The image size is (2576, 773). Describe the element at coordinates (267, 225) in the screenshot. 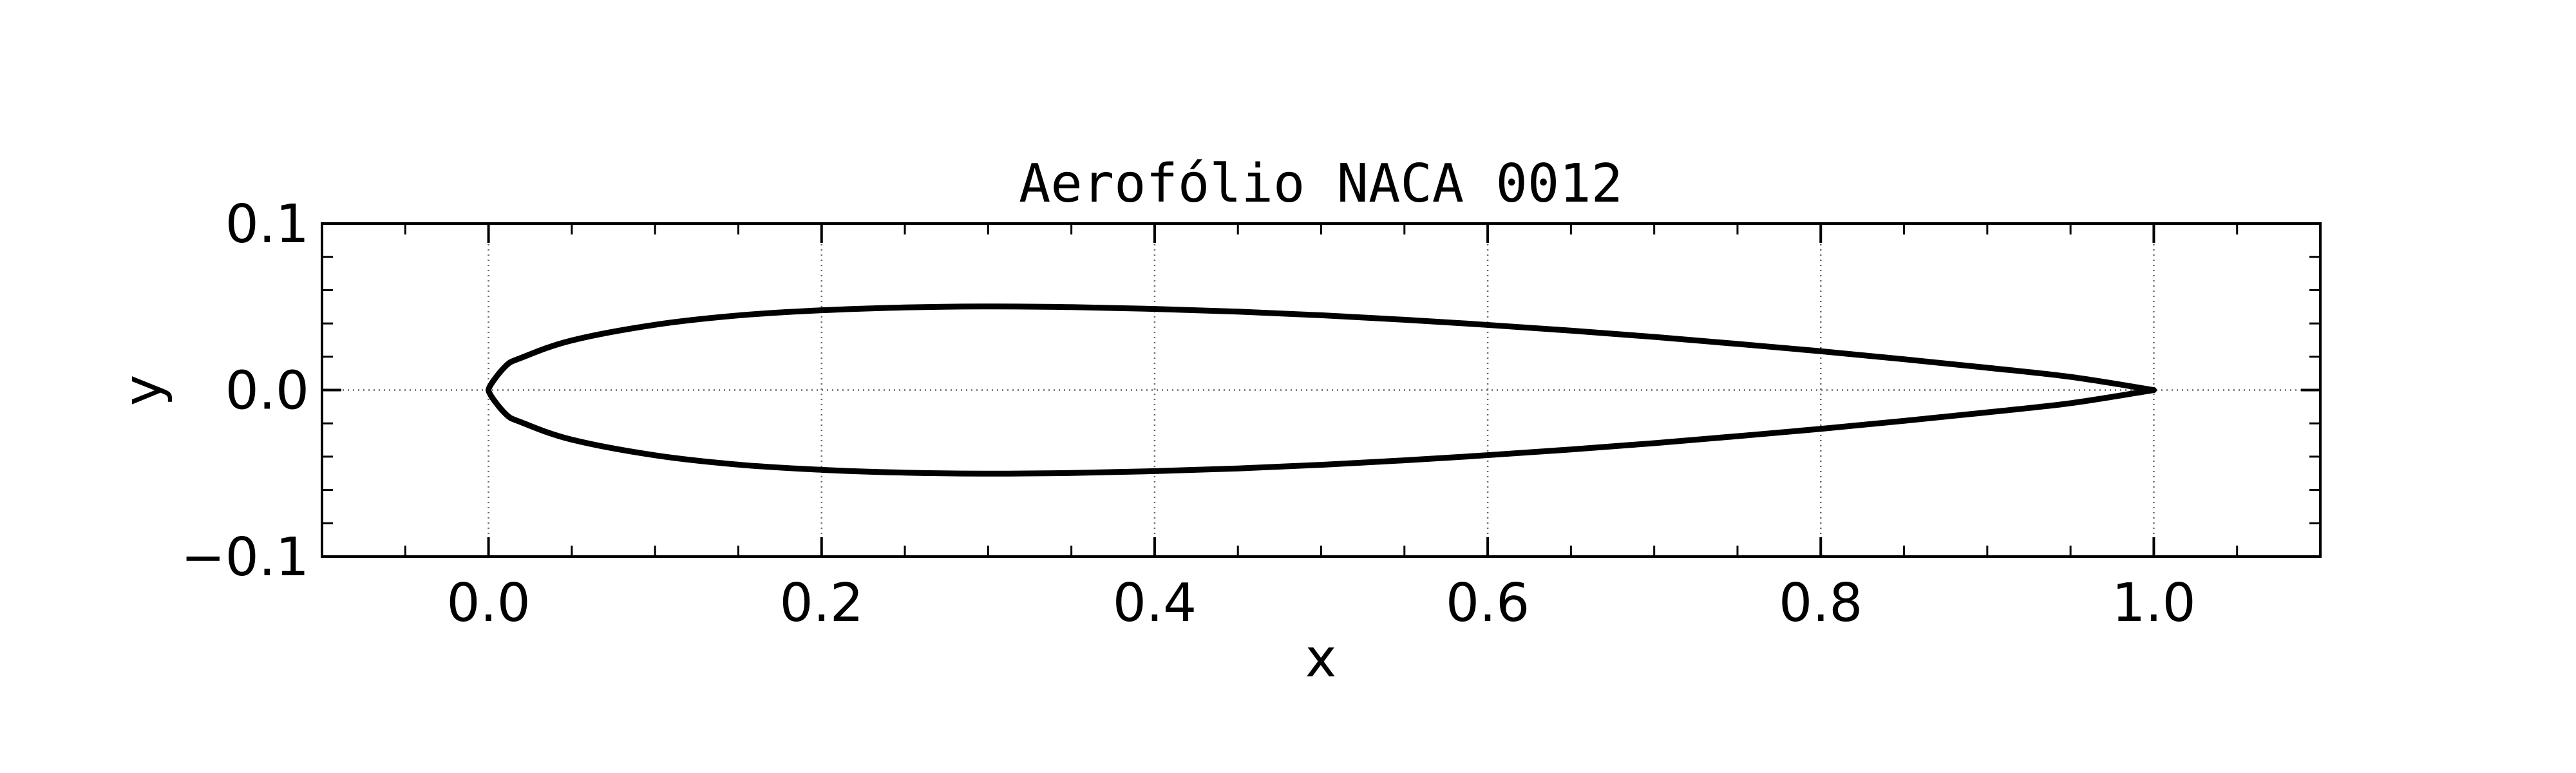

I see `y-tick-label: 0.1` at that location.